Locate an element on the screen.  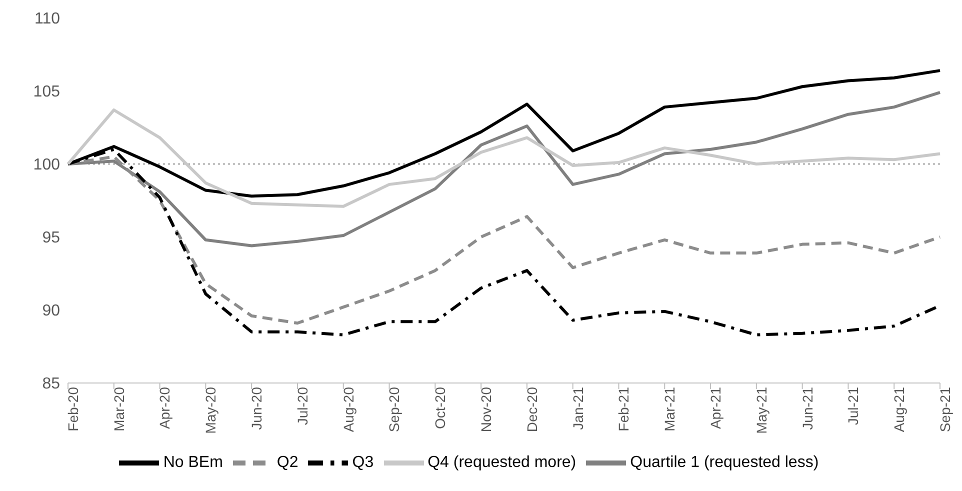
x-tick-label: Jun-20 is located at coordinates (256, 408).